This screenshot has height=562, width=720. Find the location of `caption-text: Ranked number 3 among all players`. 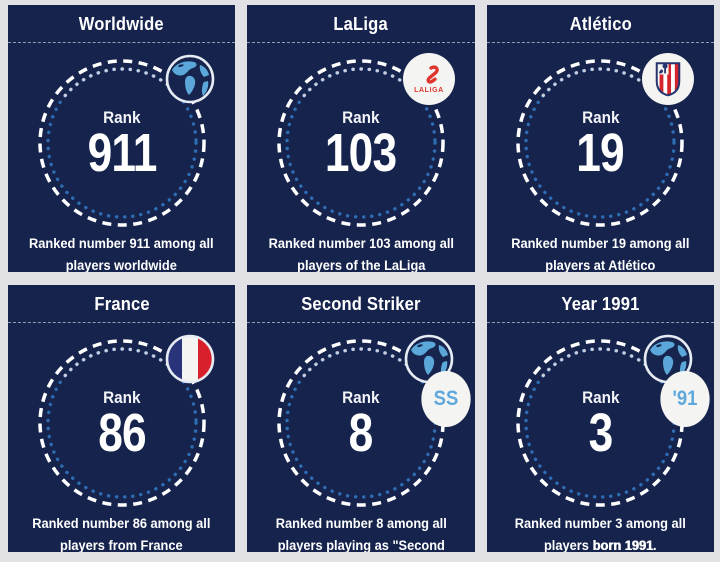

caption-text: Ranked number 3 among all players is located at coordinates (600, 534).